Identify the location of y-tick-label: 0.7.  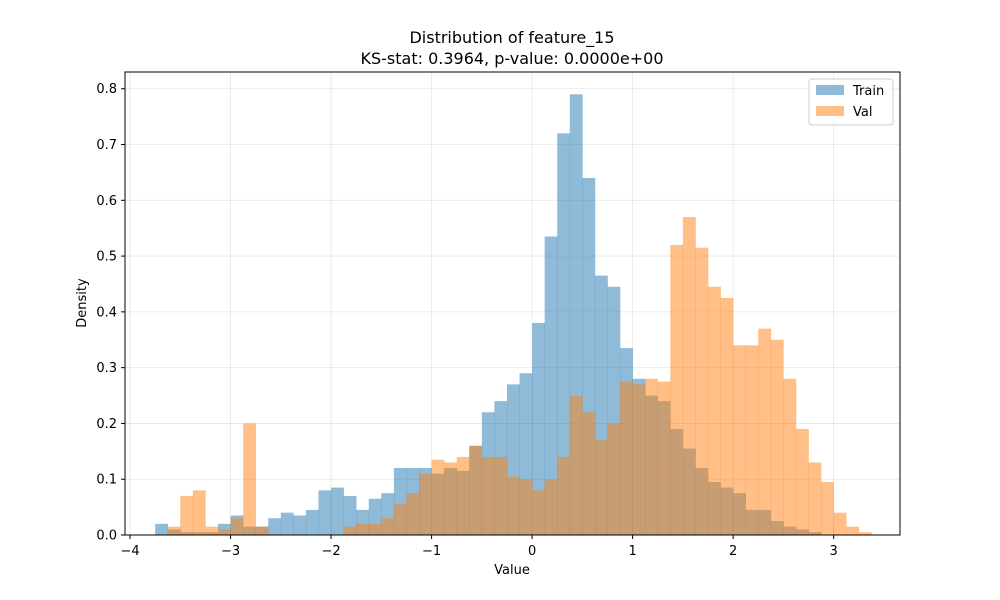
(106, 145).